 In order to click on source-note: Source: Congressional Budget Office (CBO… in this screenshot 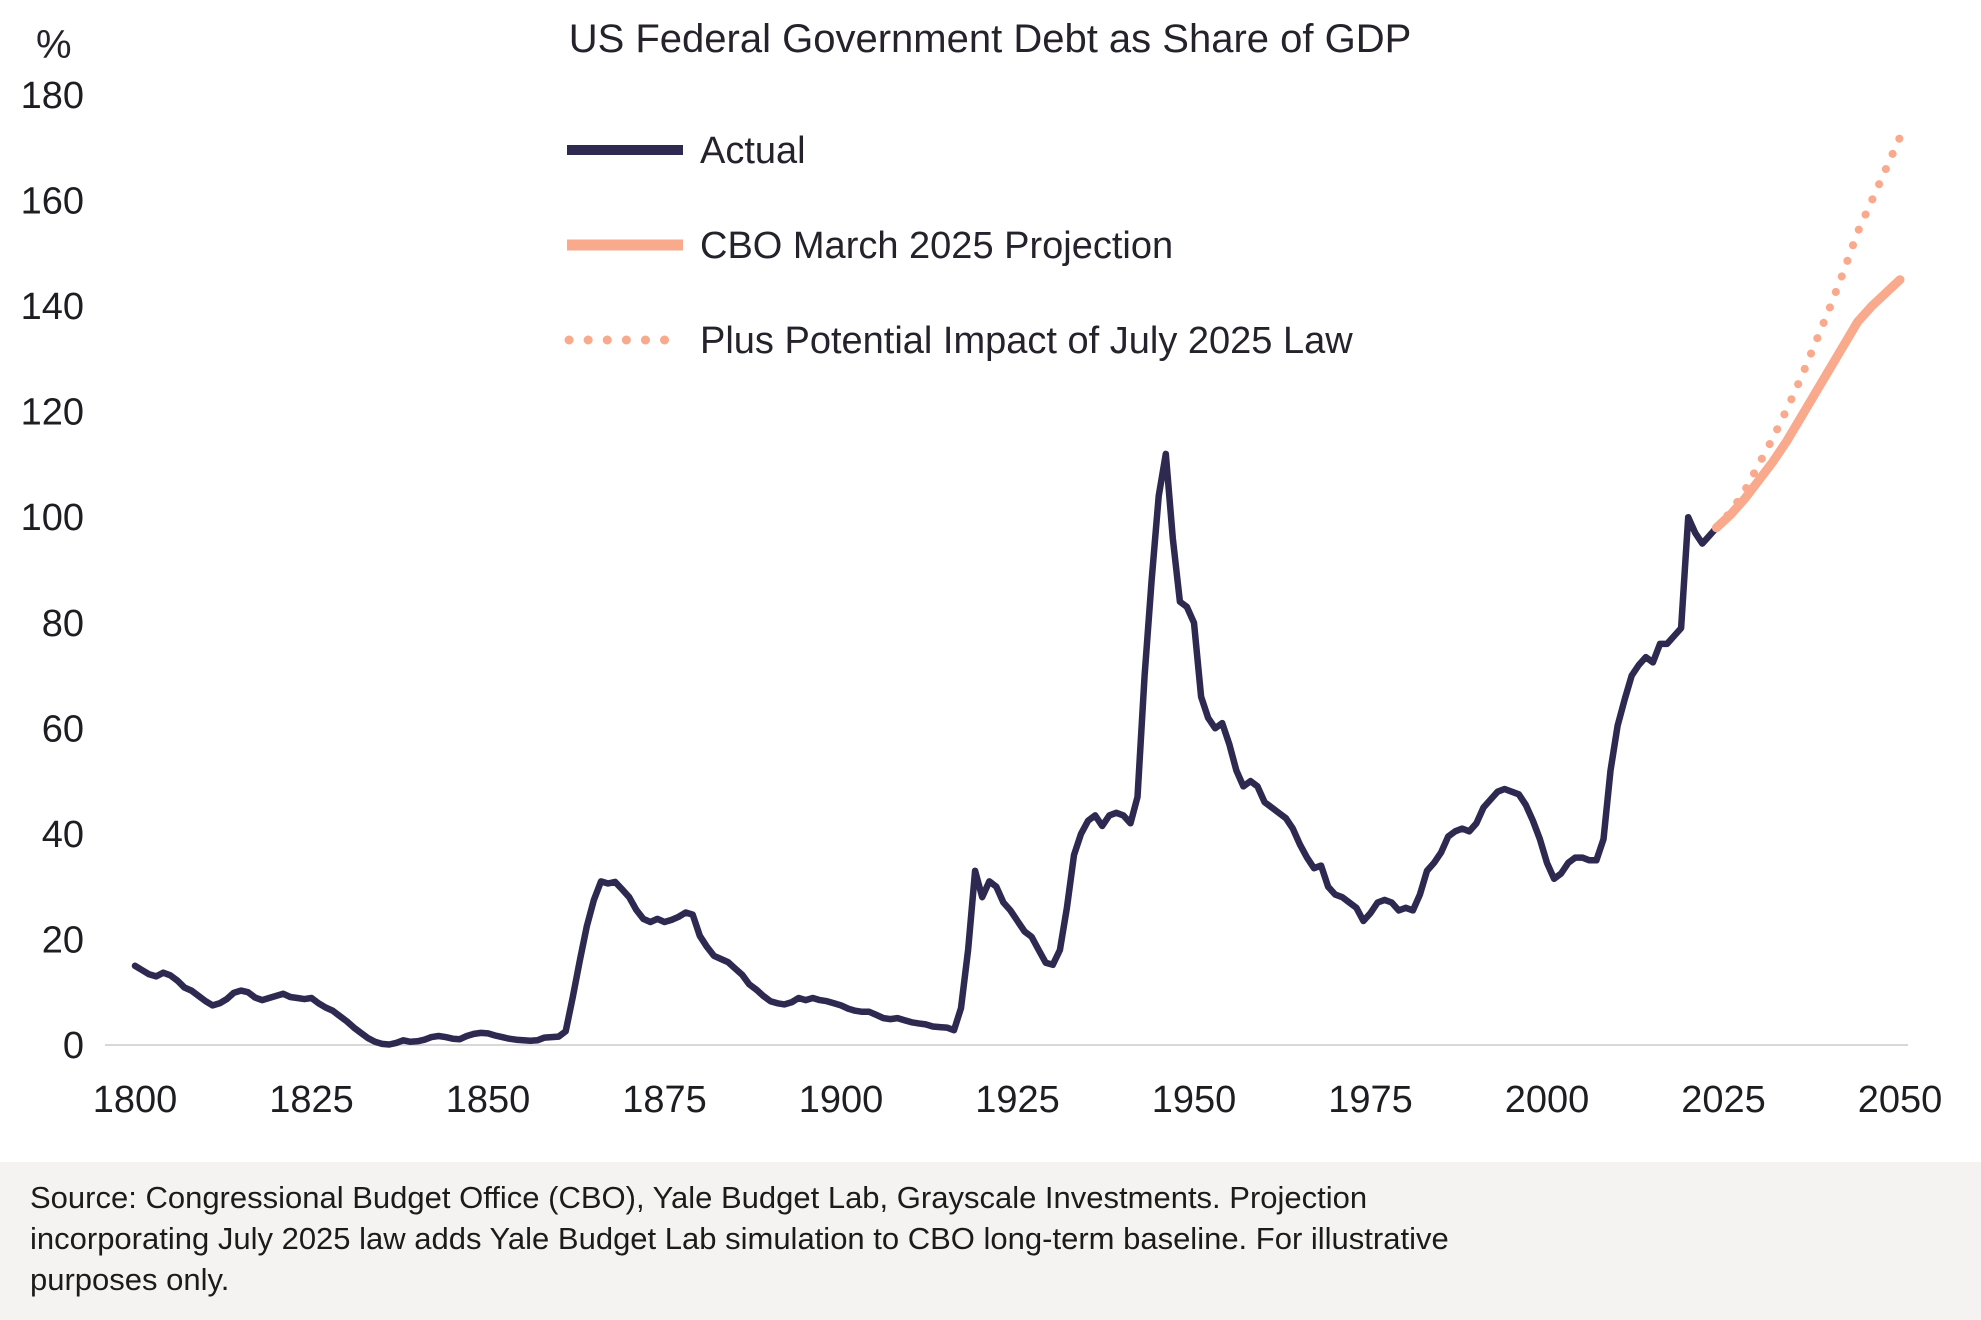, I will do `click(990, 1241)`.